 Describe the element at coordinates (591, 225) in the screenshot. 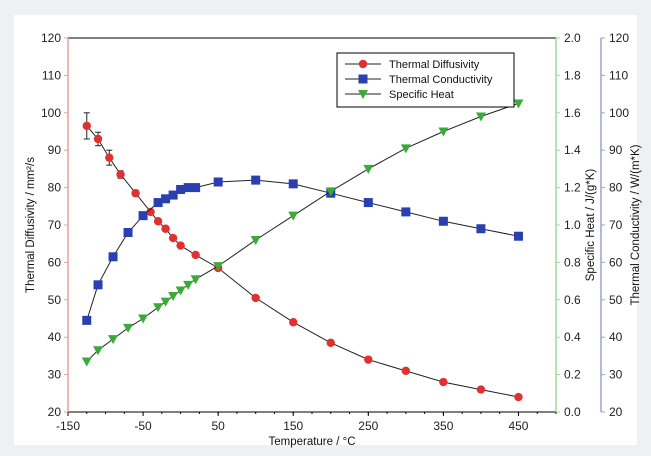

I see `specific-heat-axis-title: Specific Heat / J/(g*K)` at that location.